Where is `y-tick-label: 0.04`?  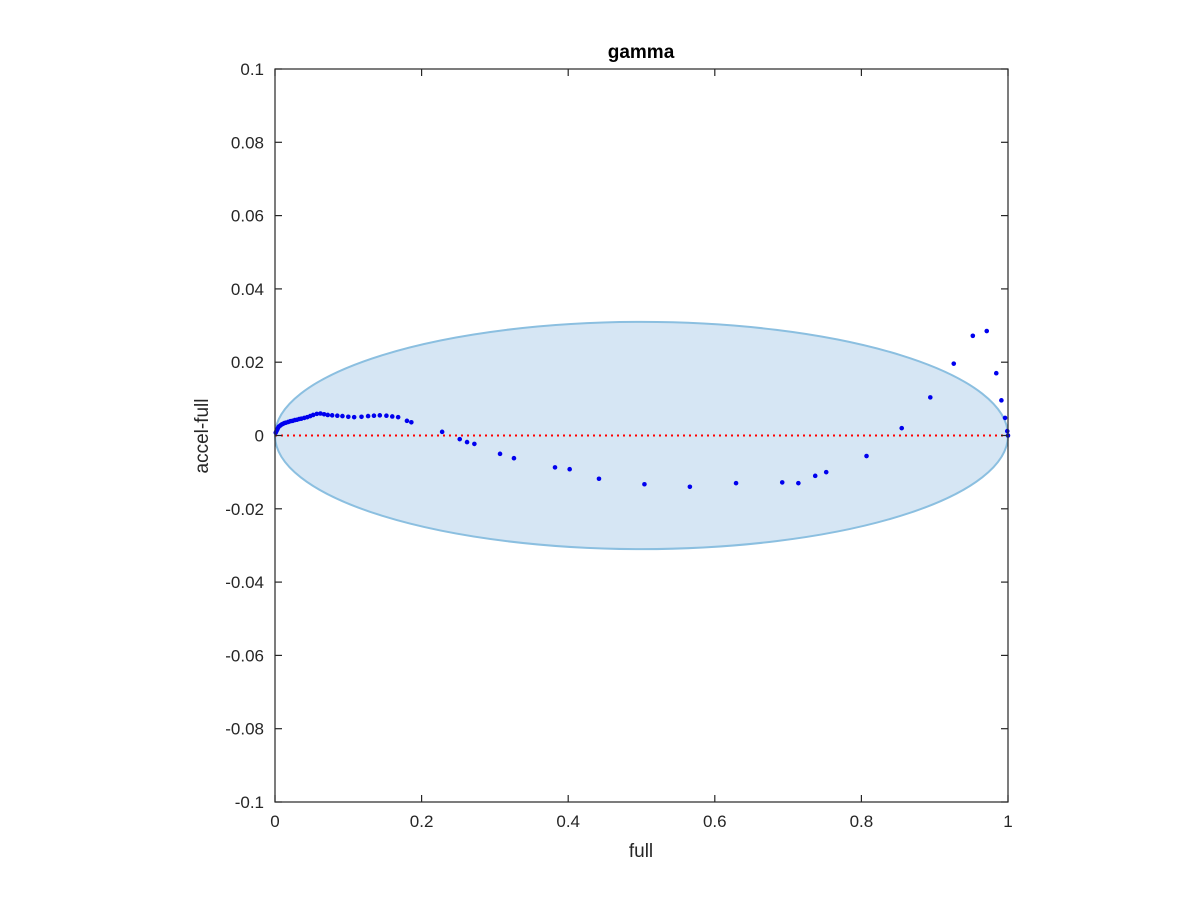 y-tick-label: 0.04 is located at coordinates (247, 289).